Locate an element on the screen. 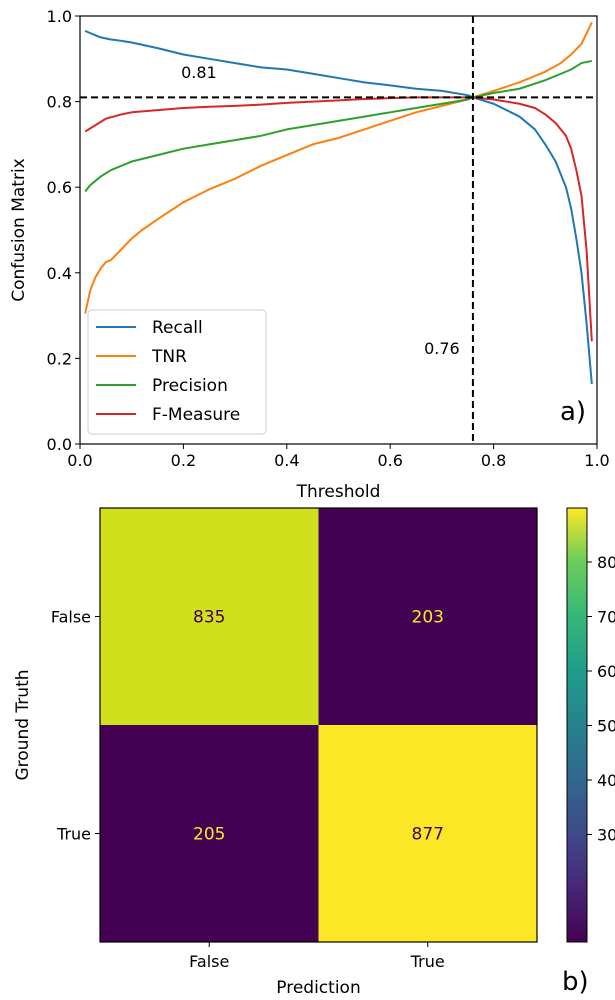  x-tick-label: 1.0 is located at coordinates (596, 460).